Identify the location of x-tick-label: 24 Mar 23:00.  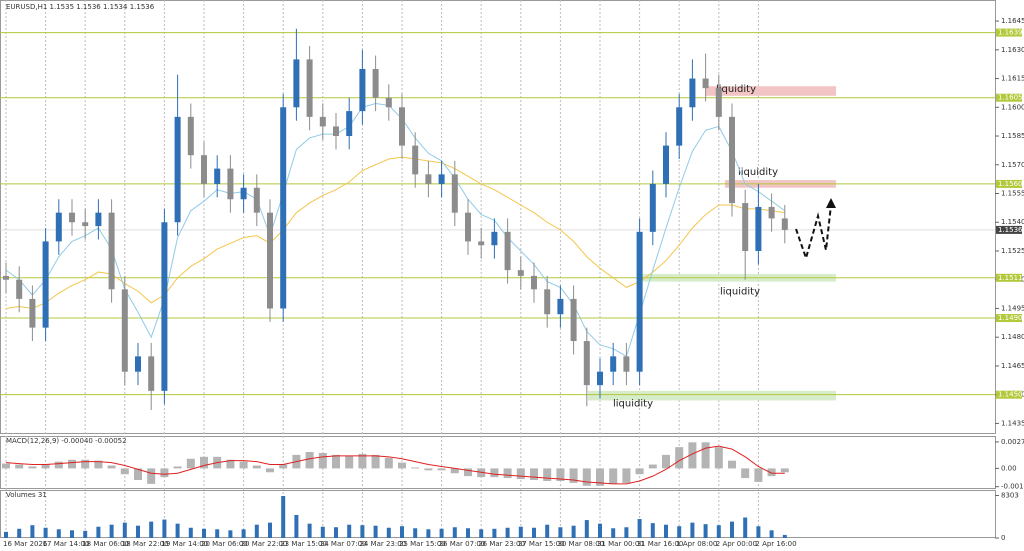
(382, 544).